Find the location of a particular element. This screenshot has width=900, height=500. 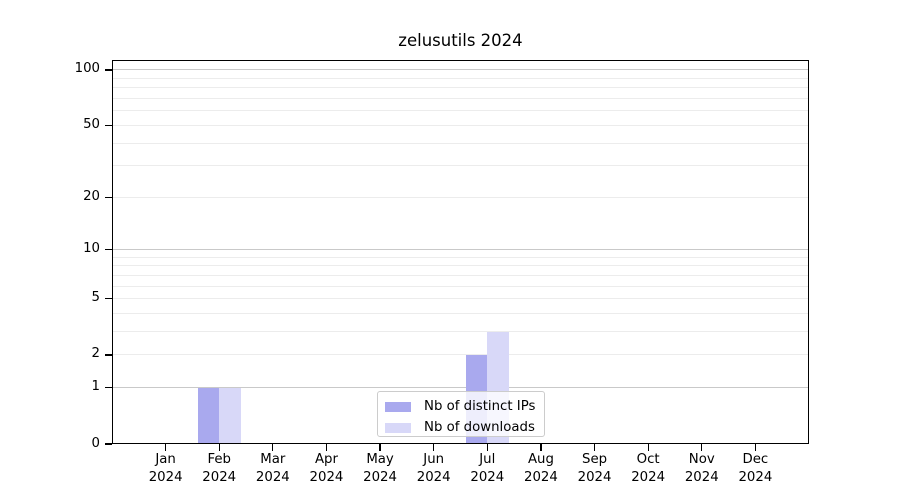

x-tick-label: Nov 2024 is located at coordinates (702, 468).